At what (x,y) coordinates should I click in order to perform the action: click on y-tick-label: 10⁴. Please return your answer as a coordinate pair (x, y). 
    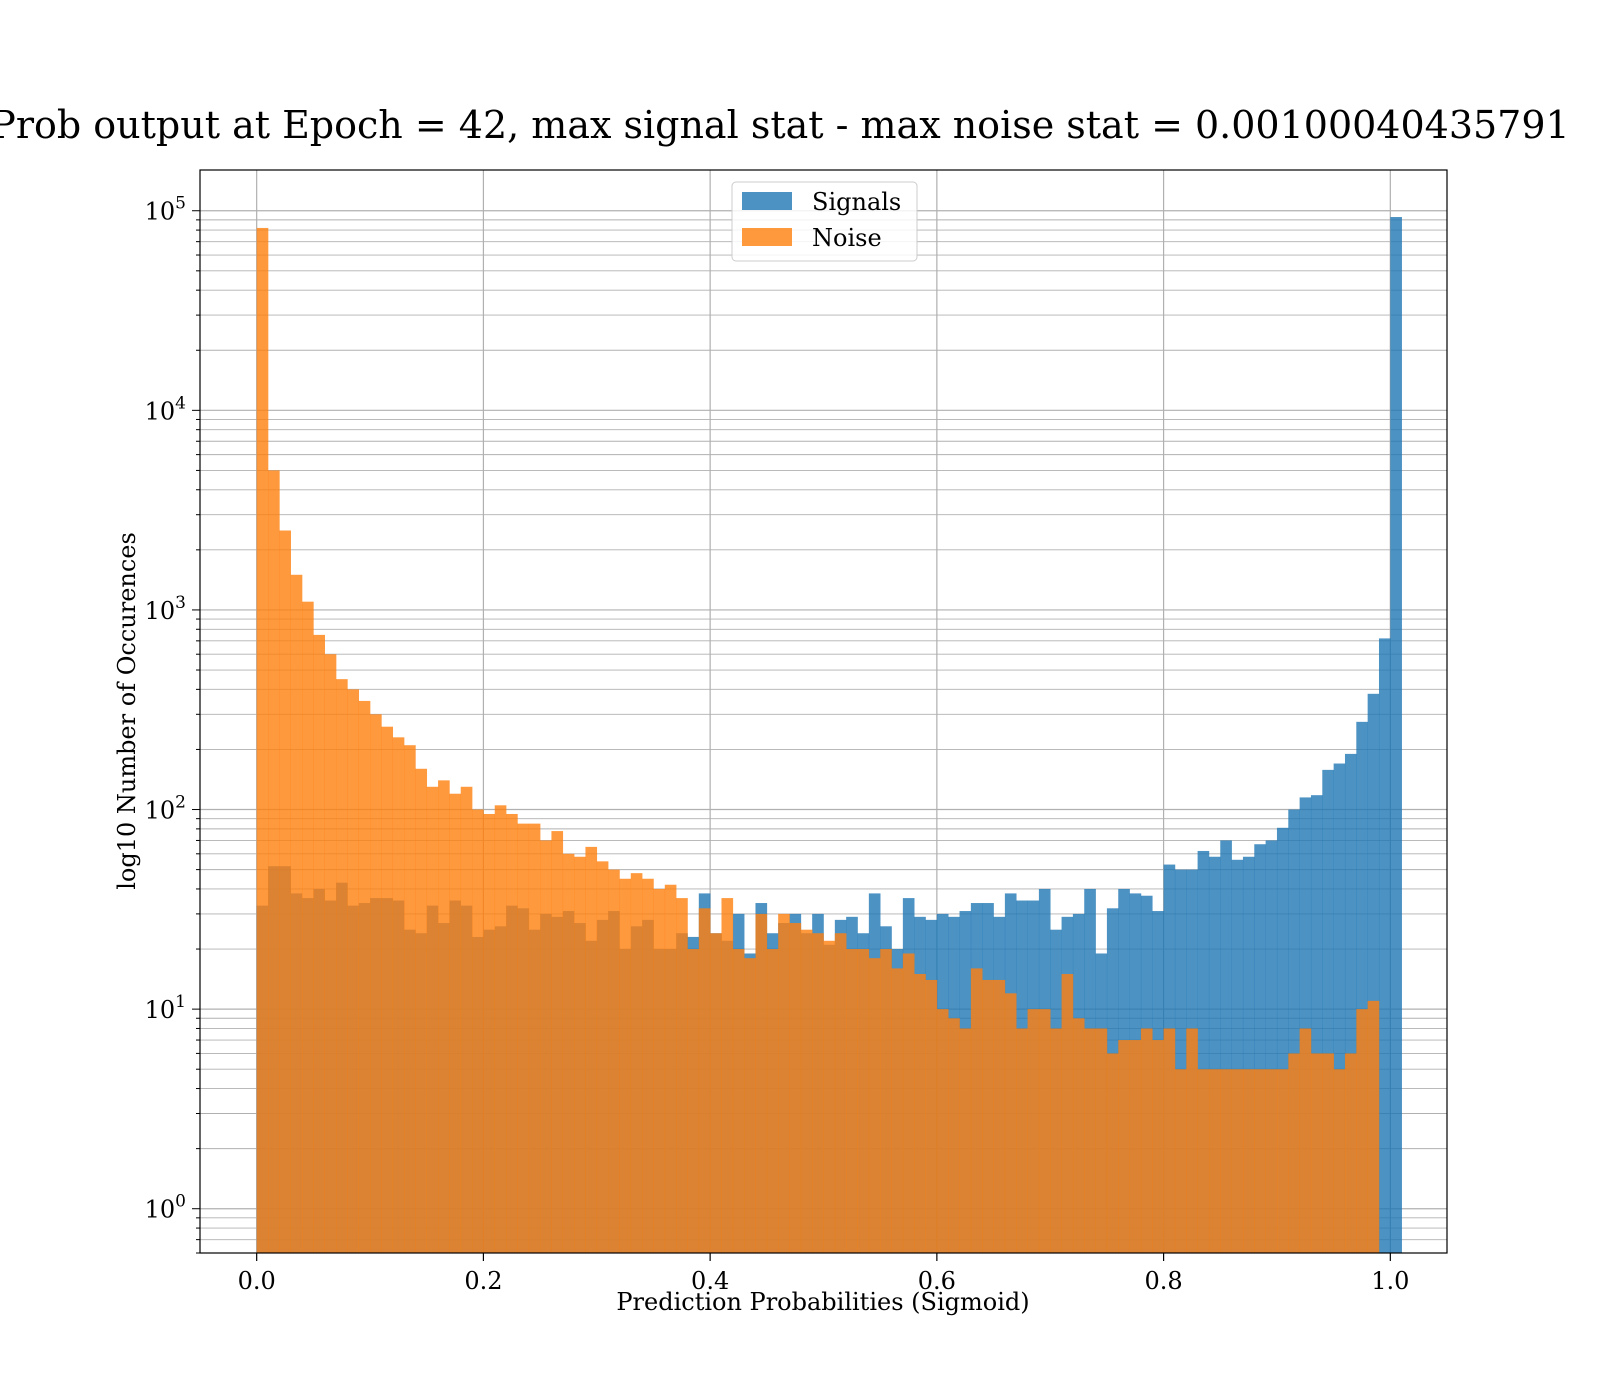
    Looking at the image, I should click on (165, 409).